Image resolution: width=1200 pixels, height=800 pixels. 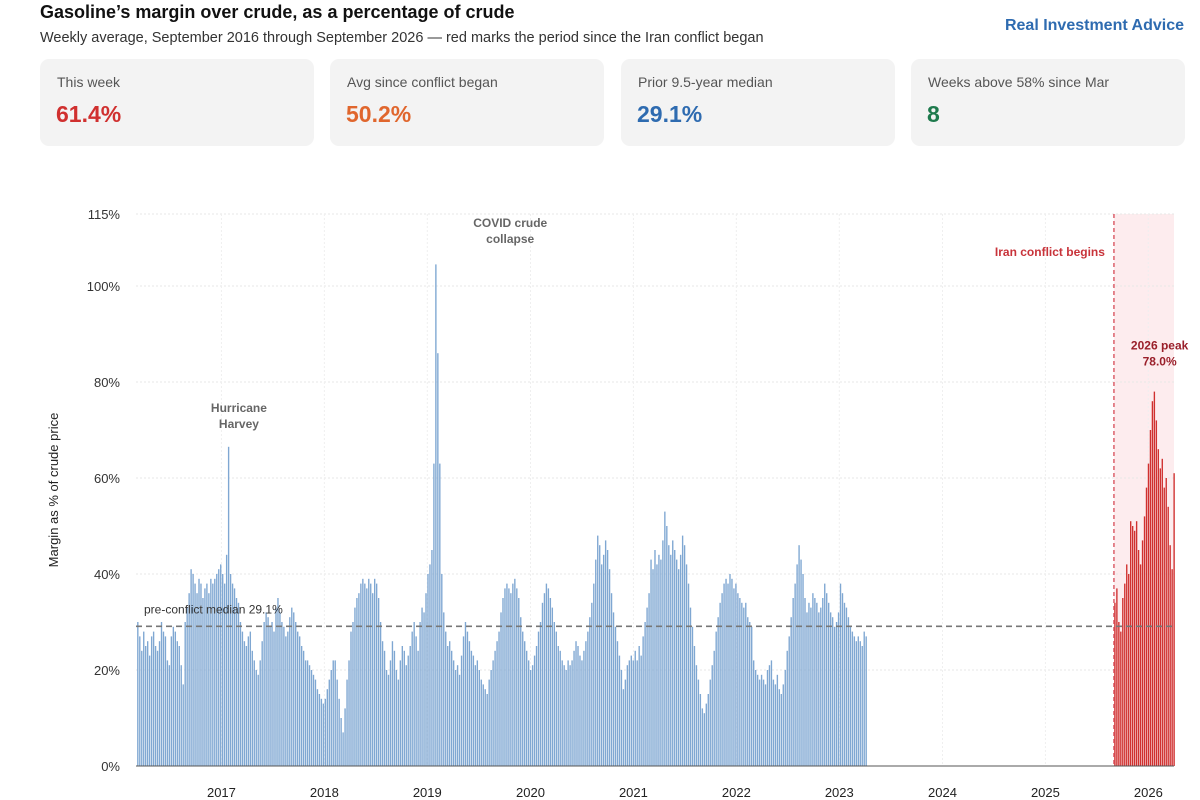 What do you see at coordinates (221, 792) in the screenshot?
I see `x-tick-label: 2017` at bounding box center [221, 792].